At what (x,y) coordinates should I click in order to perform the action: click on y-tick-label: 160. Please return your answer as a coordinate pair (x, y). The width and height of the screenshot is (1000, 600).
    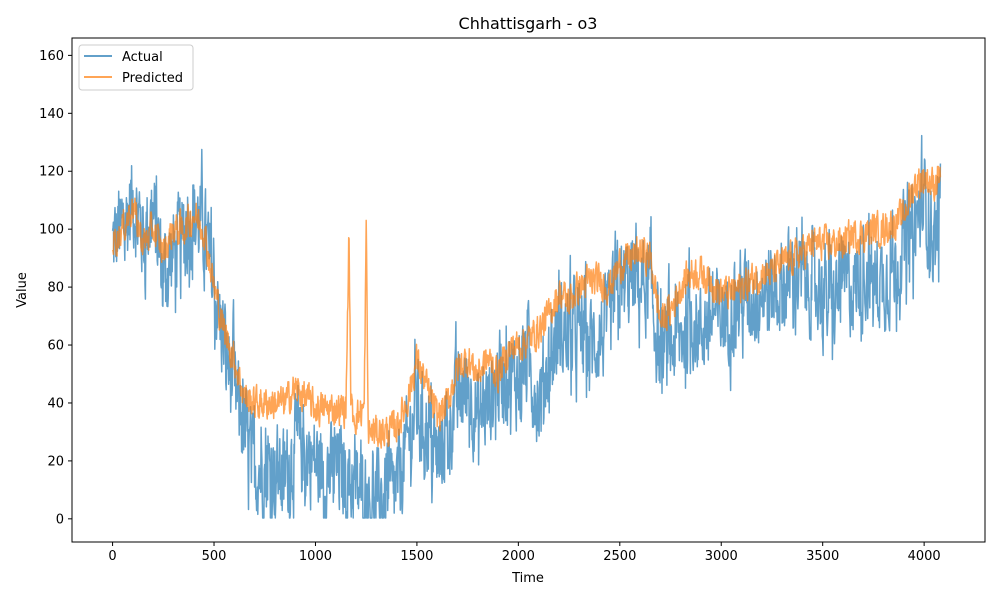
    Looking at the image, I should click on (51, 56).